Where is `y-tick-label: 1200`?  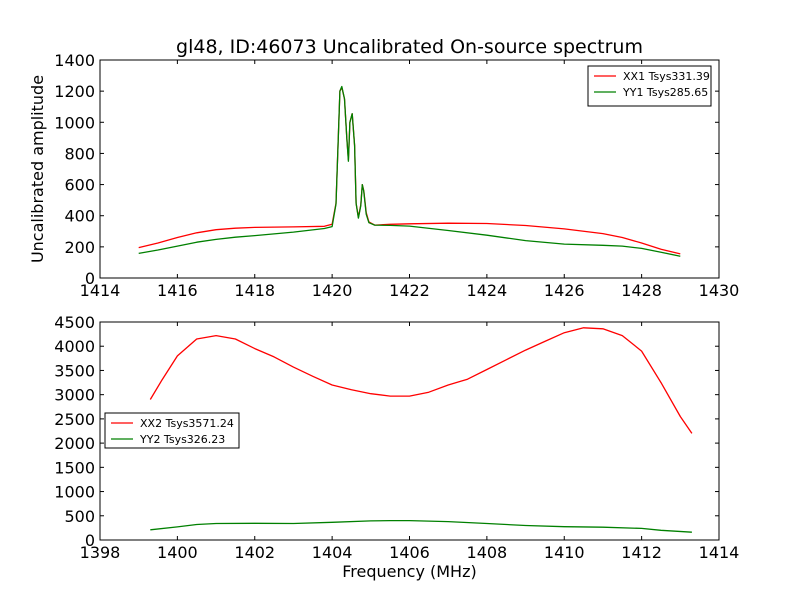 y-tick-label: 1200 is located at coordinates (74, 91).